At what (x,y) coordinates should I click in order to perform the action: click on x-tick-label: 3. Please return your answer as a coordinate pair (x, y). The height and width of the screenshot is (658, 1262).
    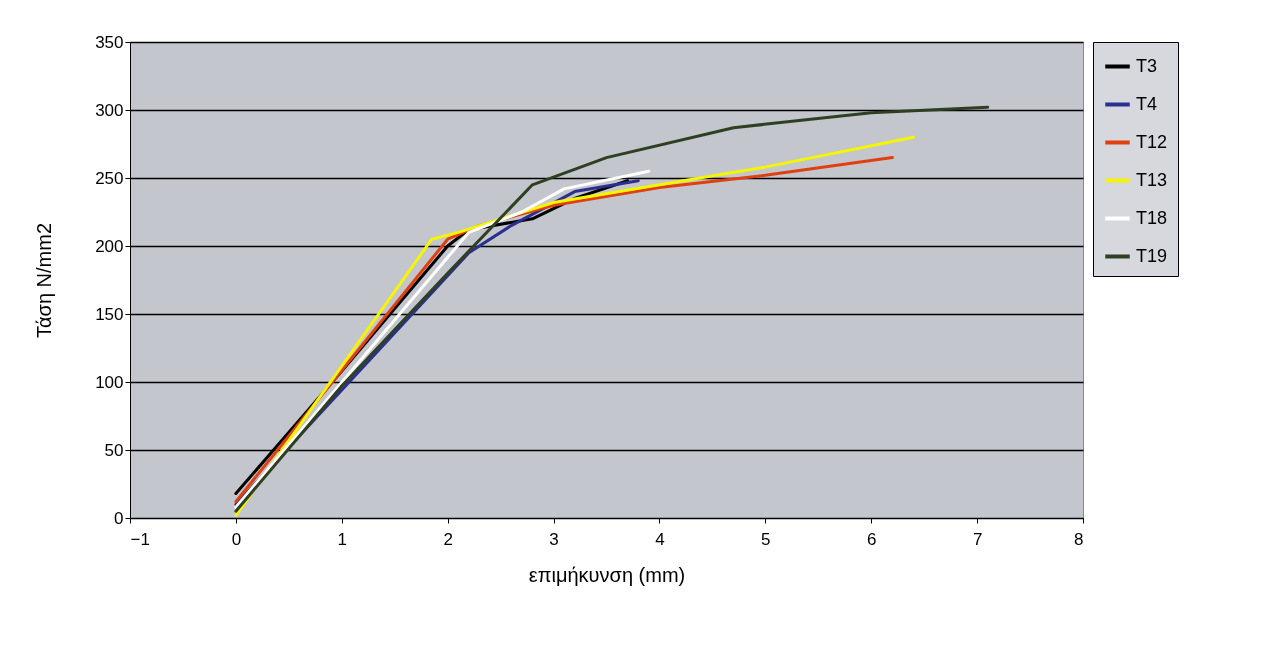
    Looking at the image, I should click on (554, 539).